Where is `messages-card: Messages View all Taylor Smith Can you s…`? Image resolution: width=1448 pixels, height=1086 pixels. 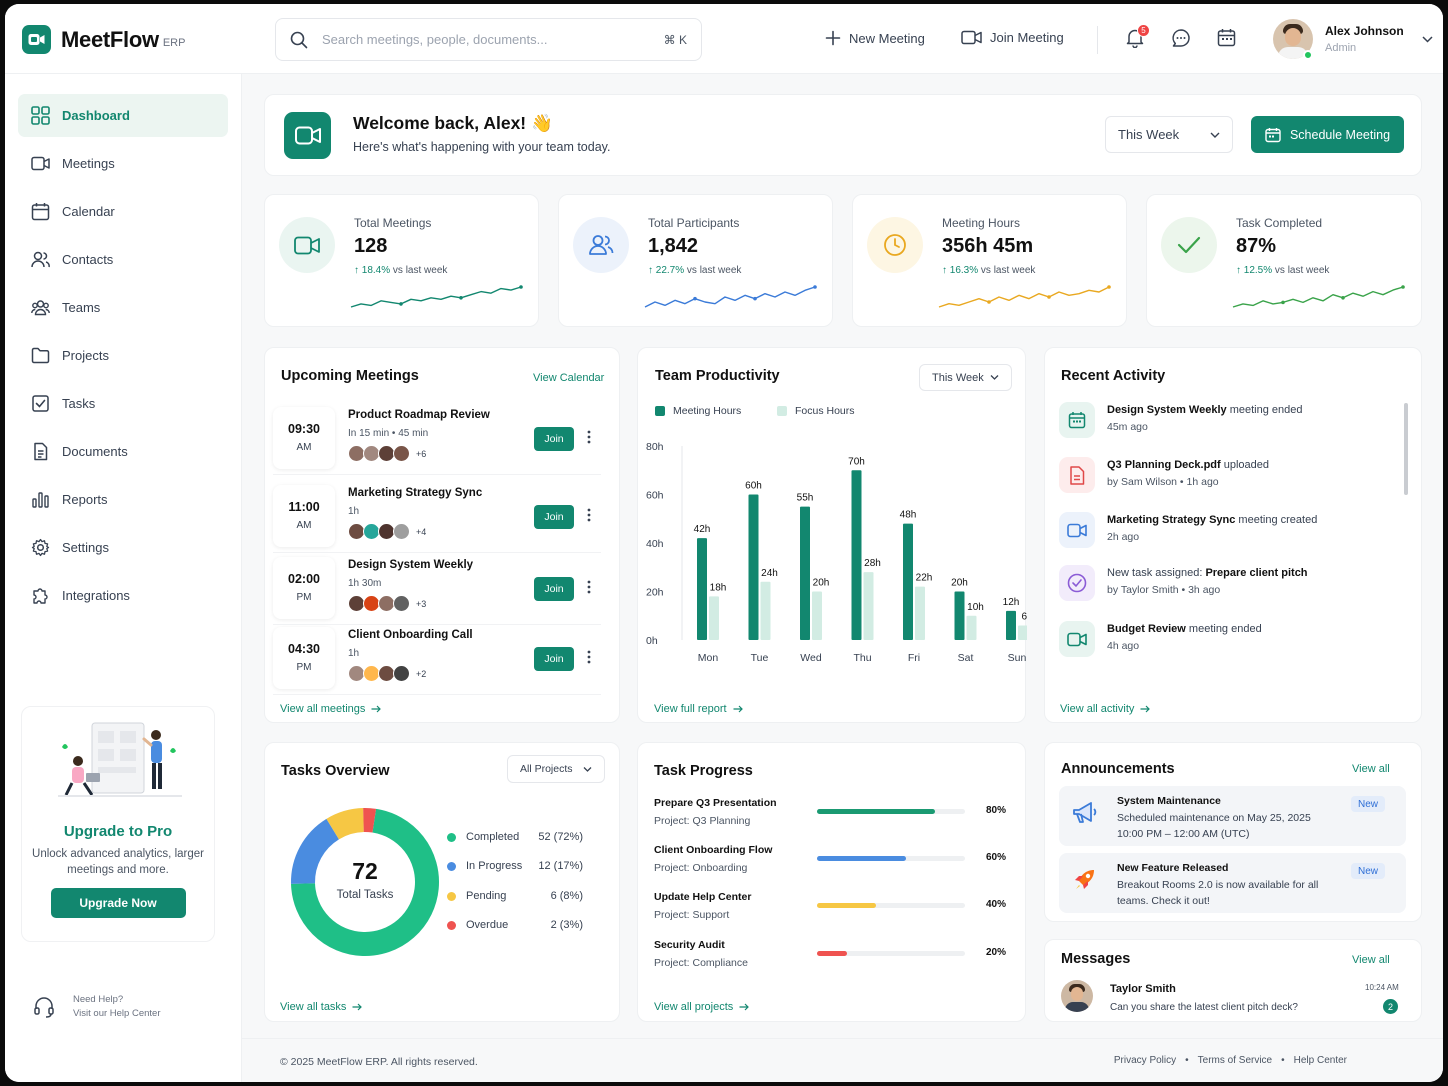
messages-card: Messages View all Taylor Smith Can you s… is located at coordinates (1233, 980).